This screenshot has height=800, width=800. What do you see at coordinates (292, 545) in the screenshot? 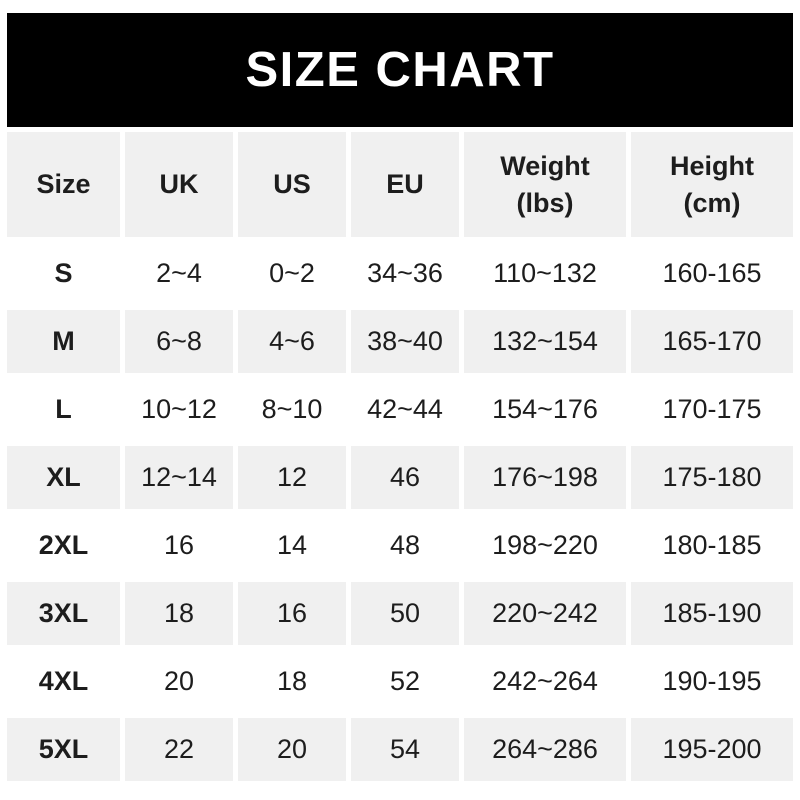
I see `us-cell: 14` at bounding box center [292, 545].